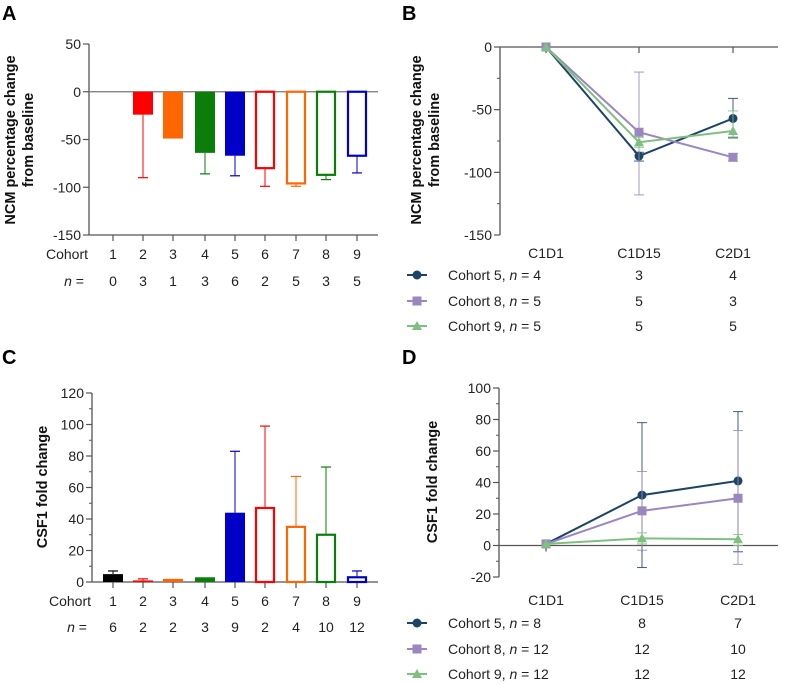 The image size is (786, 684). Describe the element at coordinates (481, 577) in the screenshot. I see `y-tick-label: -20` at that location.